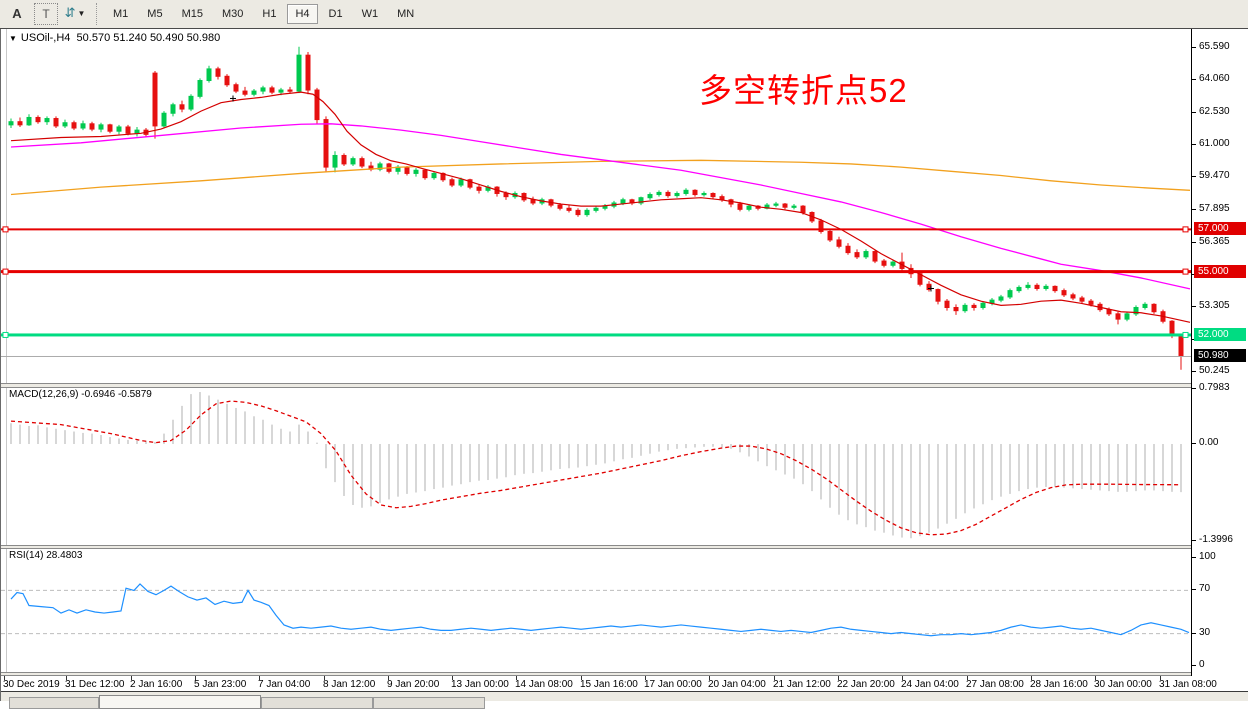 This screenshot has height=709, width=1248. What do you see at coordinates (1220, 334) in the screenshot?
I see `price-level-label-52.000: 52.000` at bounding box center [1220, 334].